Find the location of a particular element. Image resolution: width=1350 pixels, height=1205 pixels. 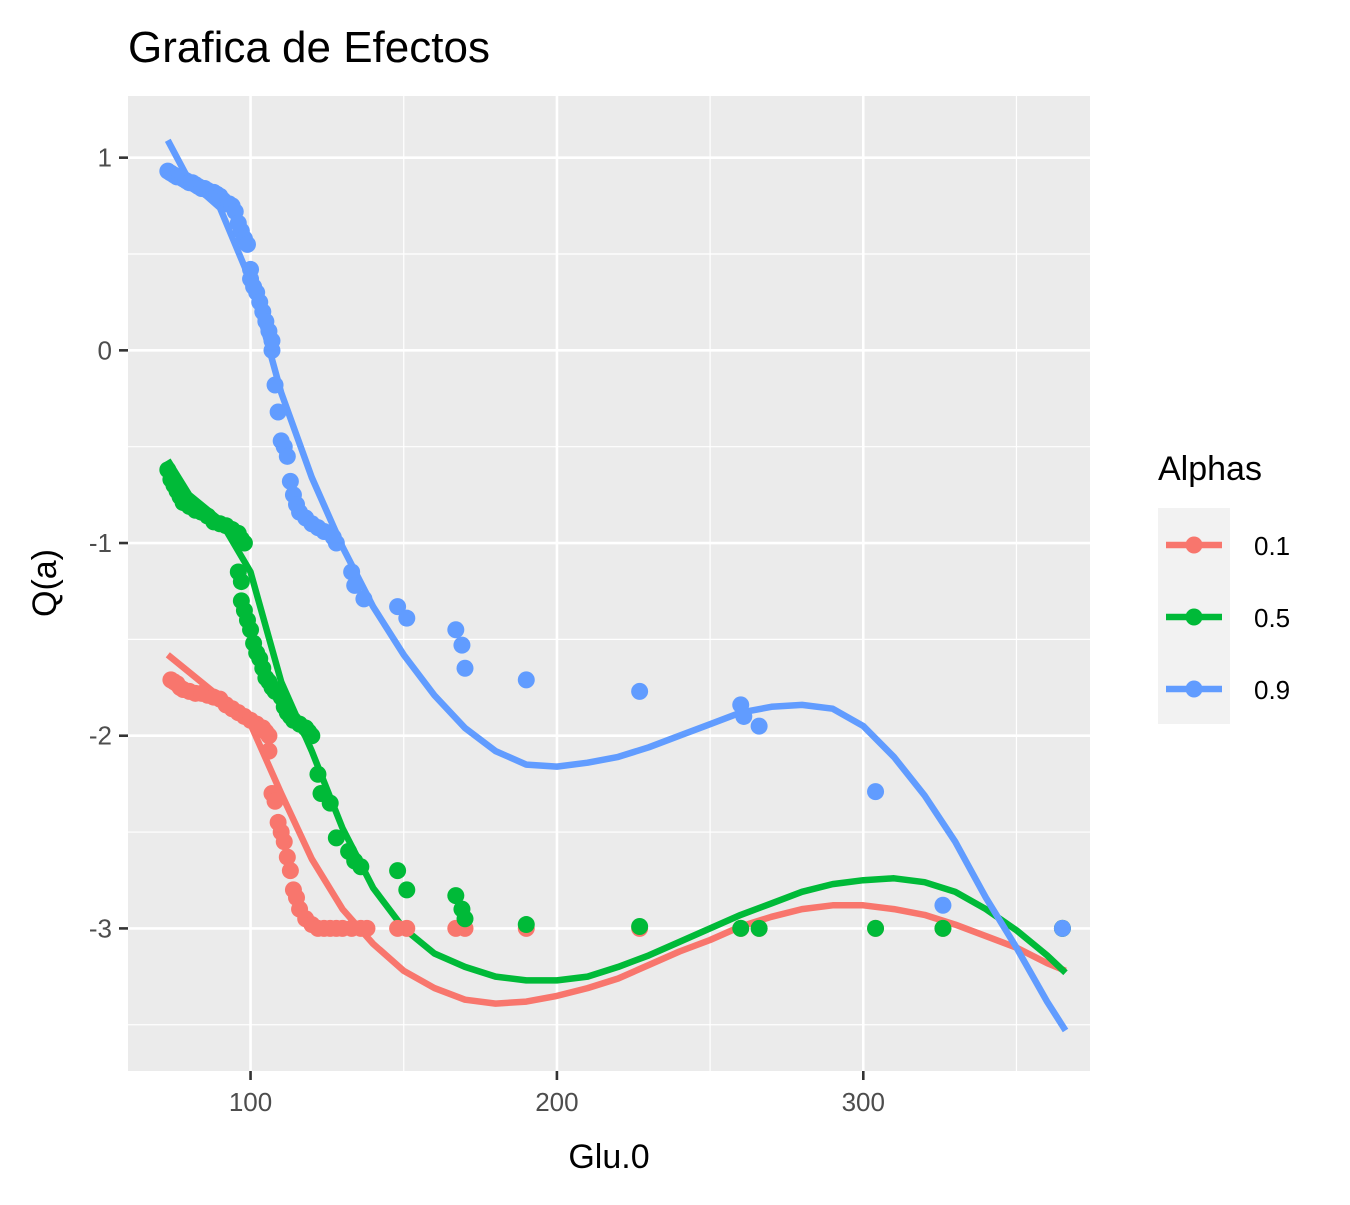

y-axis-title: Q(a) is located at coordinates (45, 583).